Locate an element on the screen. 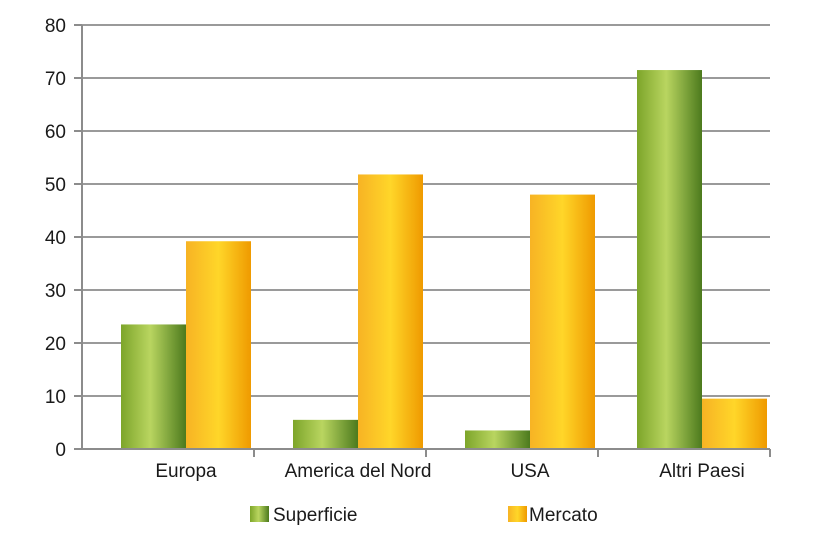 This screenshot has height=556, width=820. x-tick-label: USA is located at coordinates (529, 471).